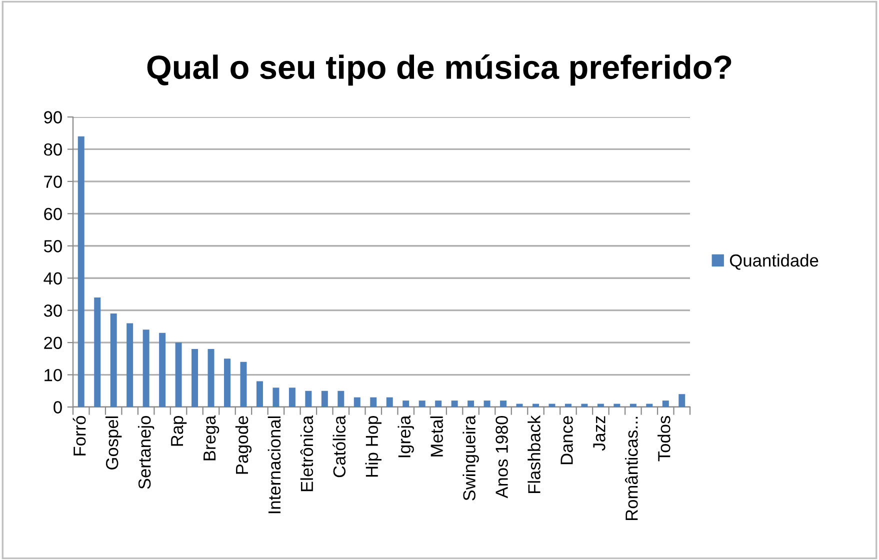  I want to click on legend-label: Quantidade, so click(774, 262).